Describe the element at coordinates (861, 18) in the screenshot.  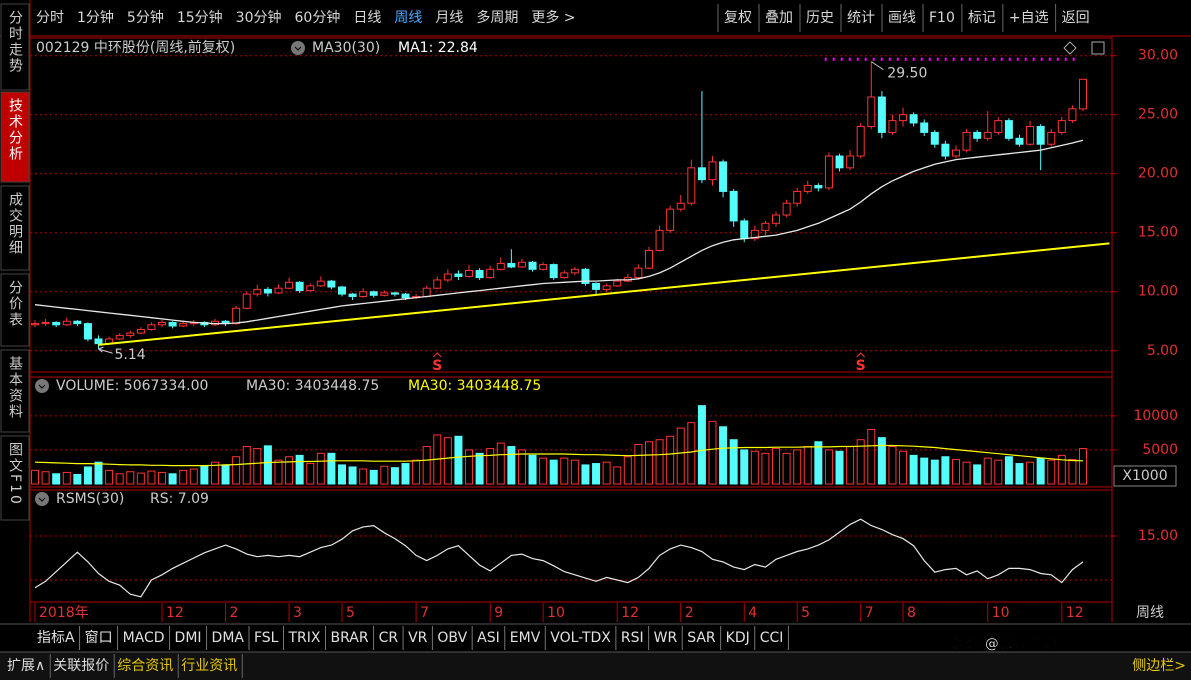
I see `tool-button: 统计` at that location.